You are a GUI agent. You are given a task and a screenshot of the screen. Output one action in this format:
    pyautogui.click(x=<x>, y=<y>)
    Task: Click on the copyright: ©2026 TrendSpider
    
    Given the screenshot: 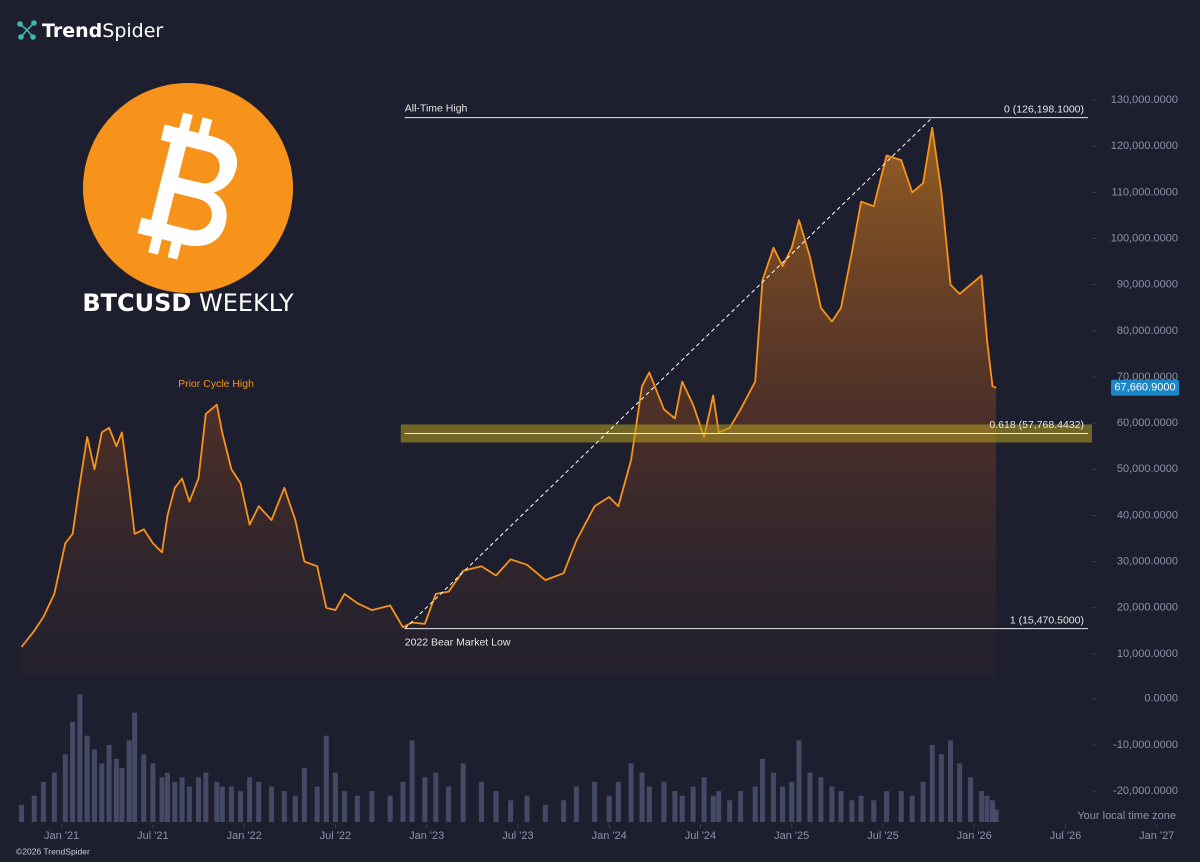 What is the action you would take?
    pyautogui.click(x=53, y=851)
    